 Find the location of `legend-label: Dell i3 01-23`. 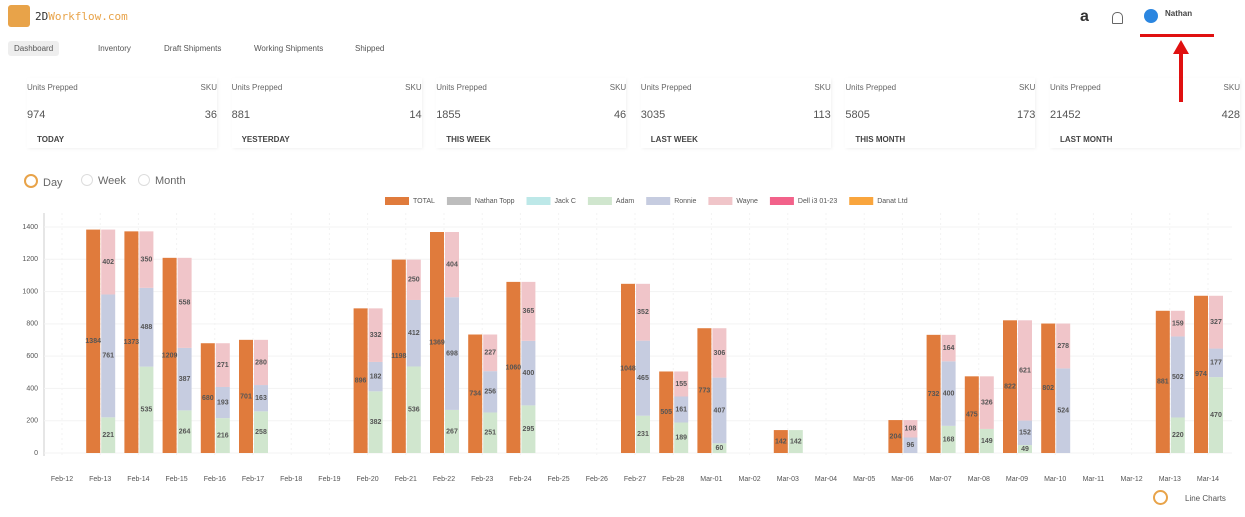

legend-label: Dell i3 01-23 is located at coordinates (817, 201).